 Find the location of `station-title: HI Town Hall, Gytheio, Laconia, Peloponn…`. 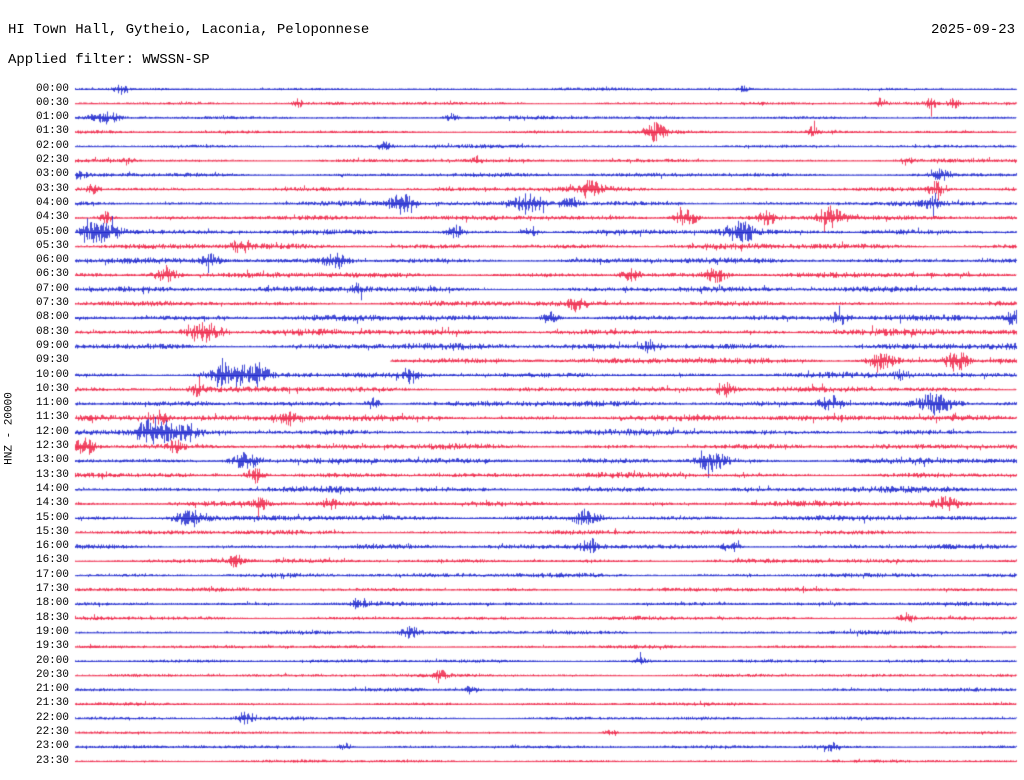

station-title: HI Town Hall, Gytheio, Laconia, Peloponn… is located at coordinates (189, 30).